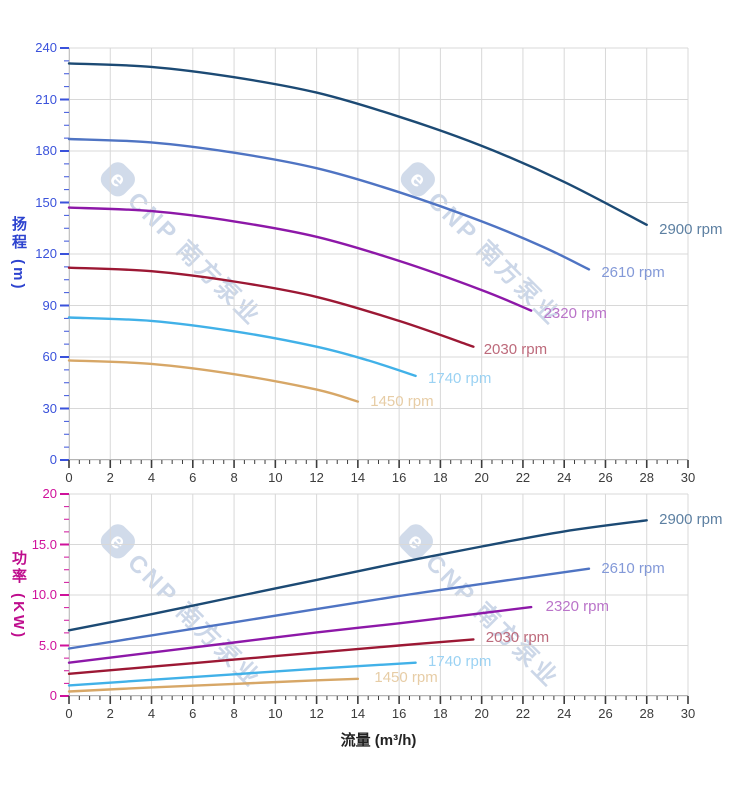 Image resolution: width=752 pixels, height=797 pixels. Describe the element at coordinates (46, 202) in the screenshot. I see `y-tick-label: 150` at that location.